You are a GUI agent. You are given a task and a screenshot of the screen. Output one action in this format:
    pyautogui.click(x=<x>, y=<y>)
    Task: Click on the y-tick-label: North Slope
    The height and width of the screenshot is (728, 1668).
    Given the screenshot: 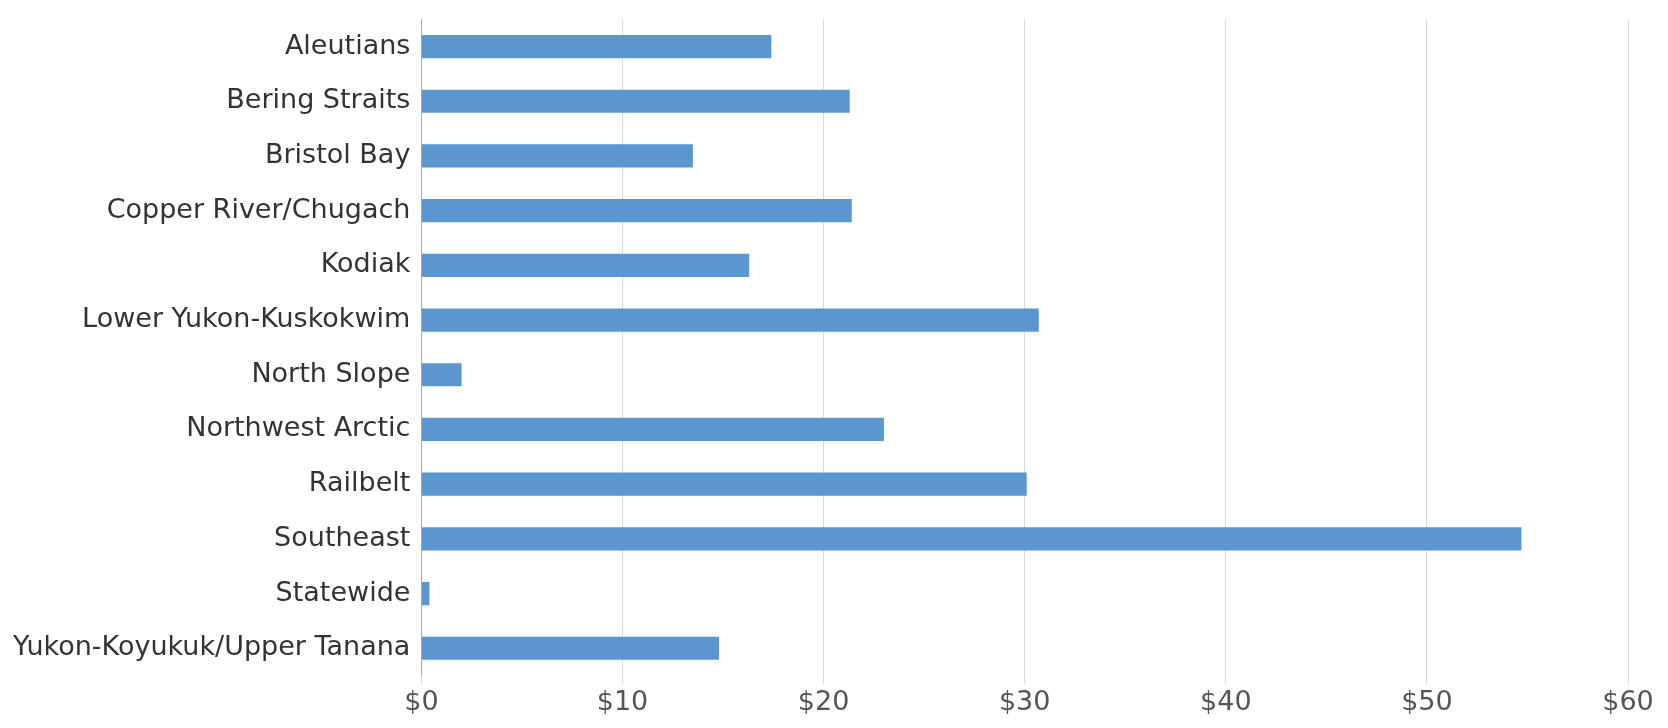 What is the action you would take?
    pyautogui.click(x=331, y=372)
    